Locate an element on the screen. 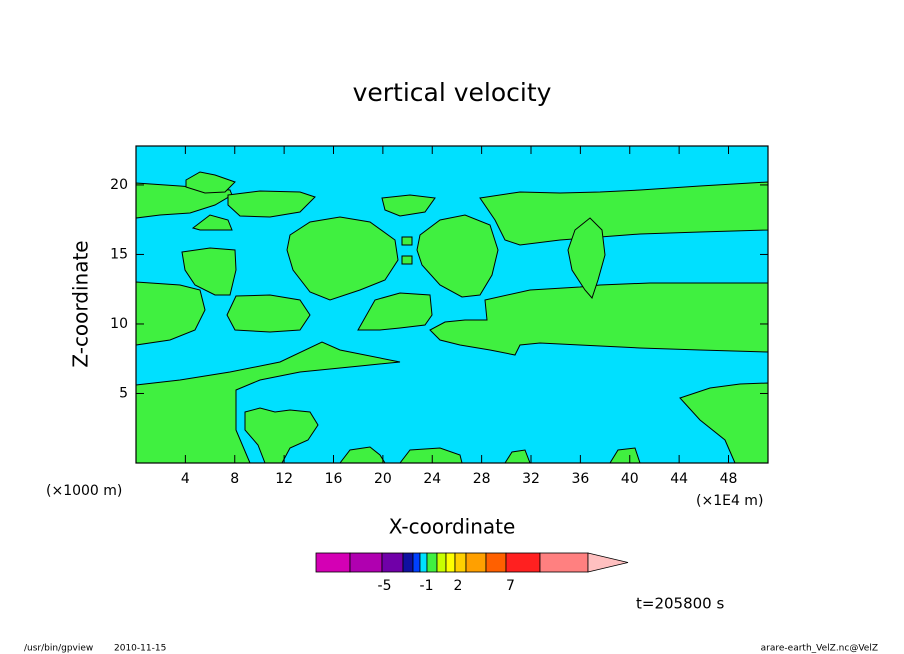 The height and width of the screenshot is (654, 904). x-tick-label: 20 is located at coordinates (383, 479).